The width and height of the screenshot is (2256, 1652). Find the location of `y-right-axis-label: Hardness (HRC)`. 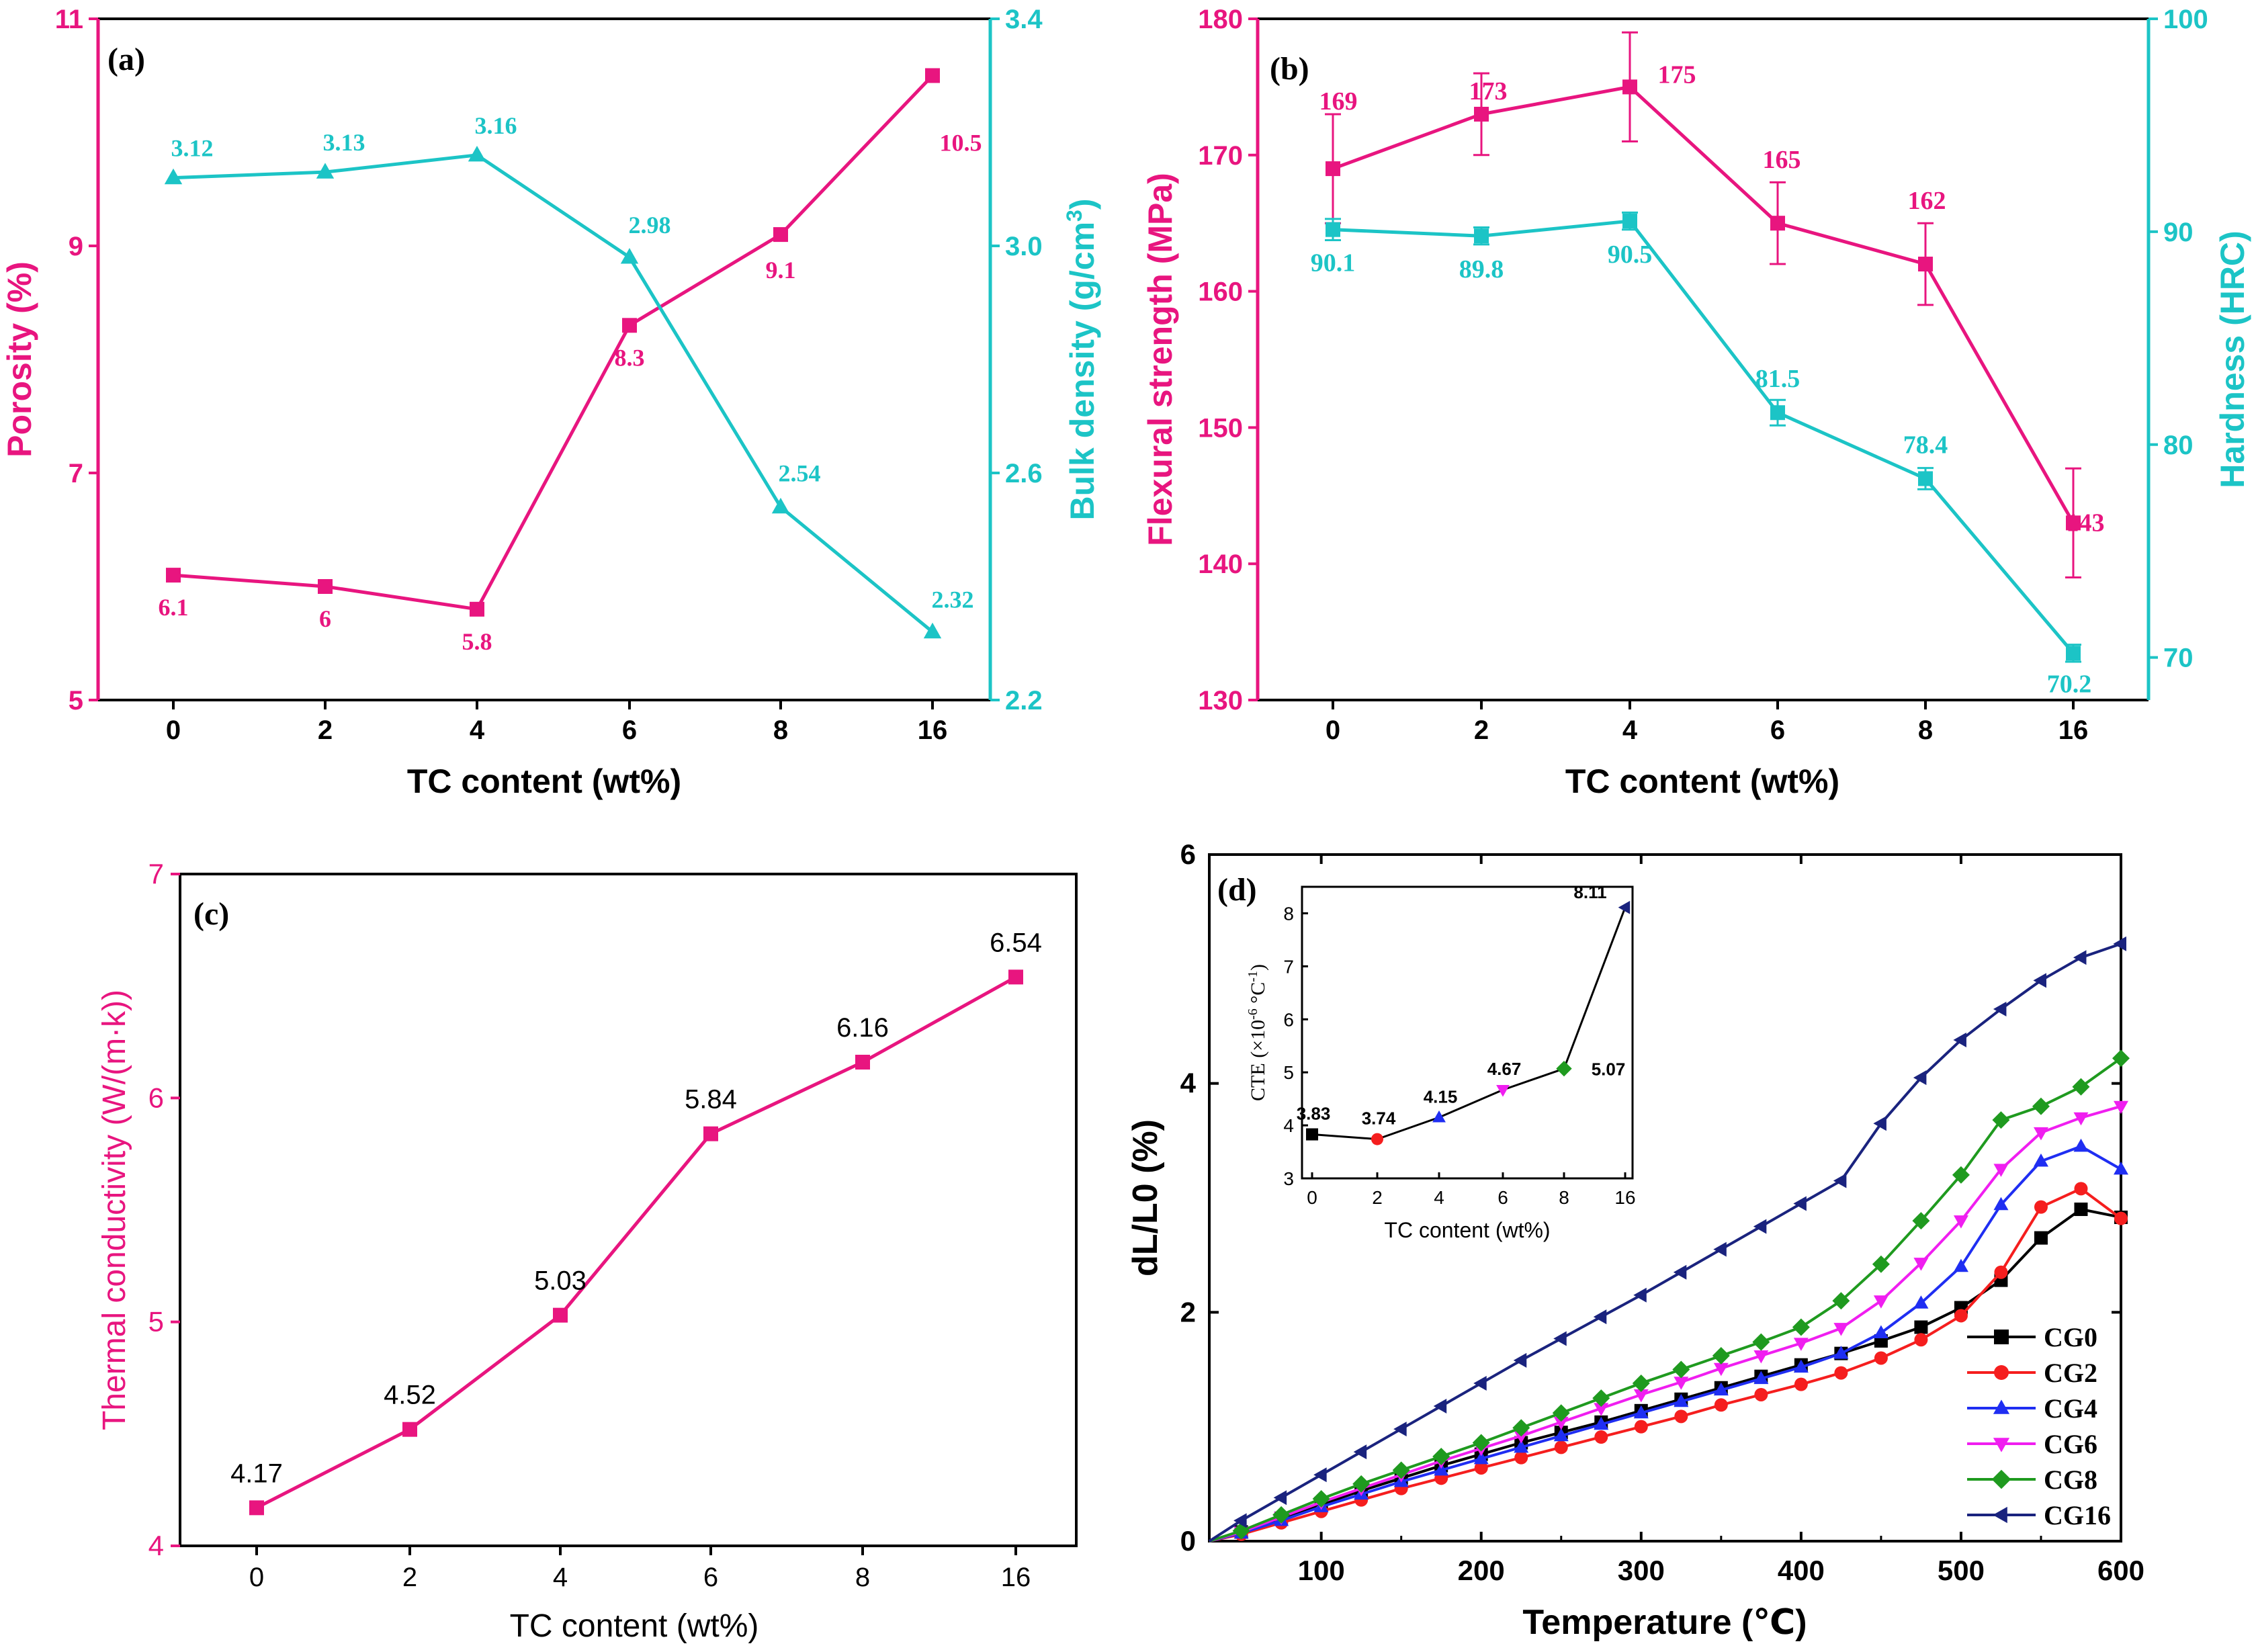

y-right-axis-label: Hardness (HRC) is located at coordinates (2232, 359).